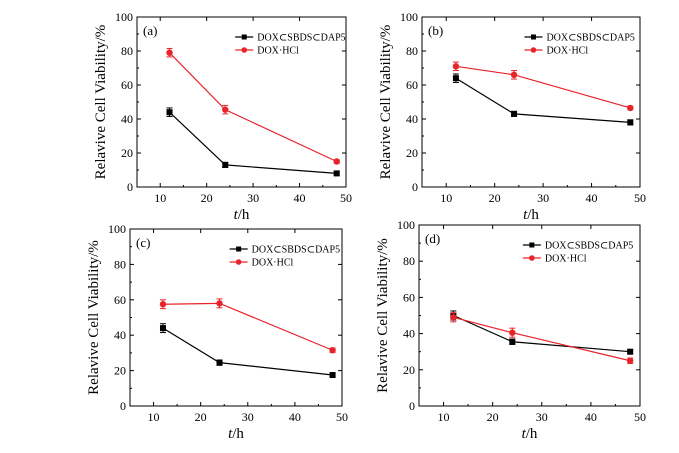 This screenshot has width=679, height=453. I want to click on panel-label: (d), so click(432, 238).